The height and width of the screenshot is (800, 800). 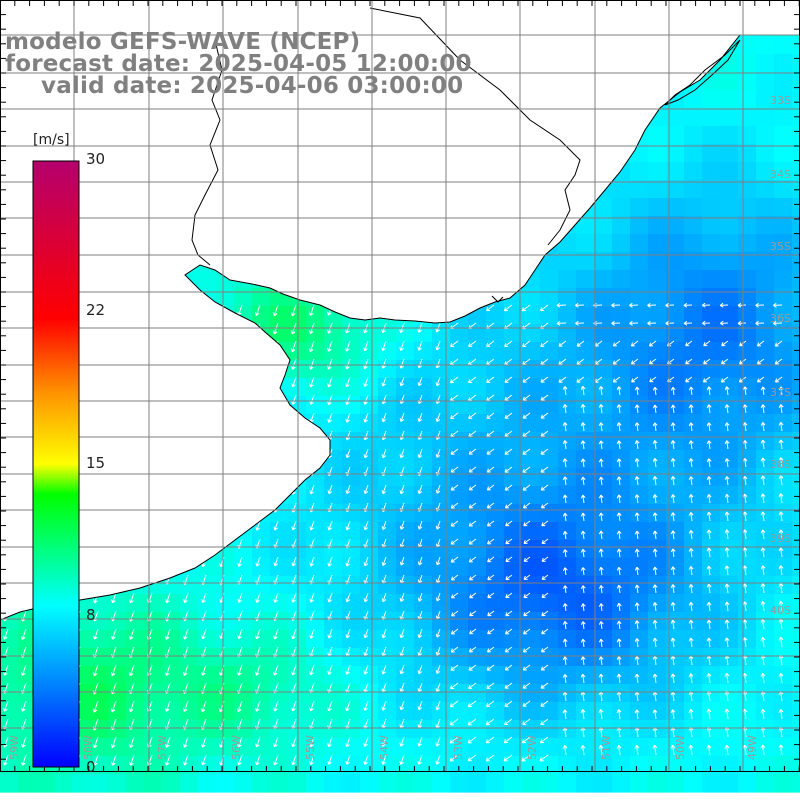 I want to click on latitude-labels: 33S 34S 35S 36S 37S 38S 39S 40S, so click(x=780, y=355).